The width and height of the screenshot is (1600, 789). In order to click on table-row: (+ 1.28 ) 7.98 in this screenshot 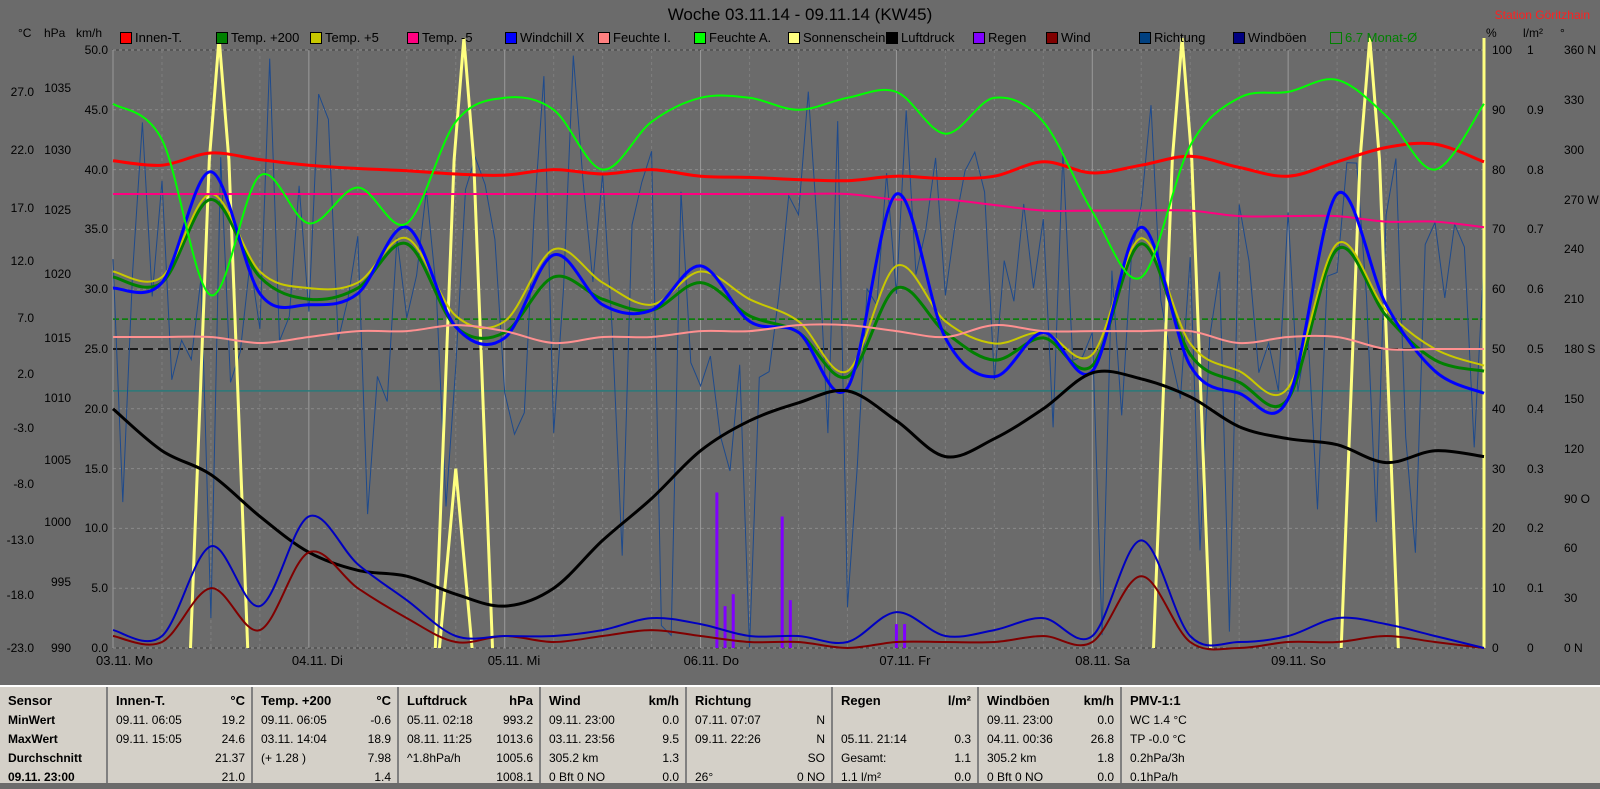, I will do `click(326, 758)`.